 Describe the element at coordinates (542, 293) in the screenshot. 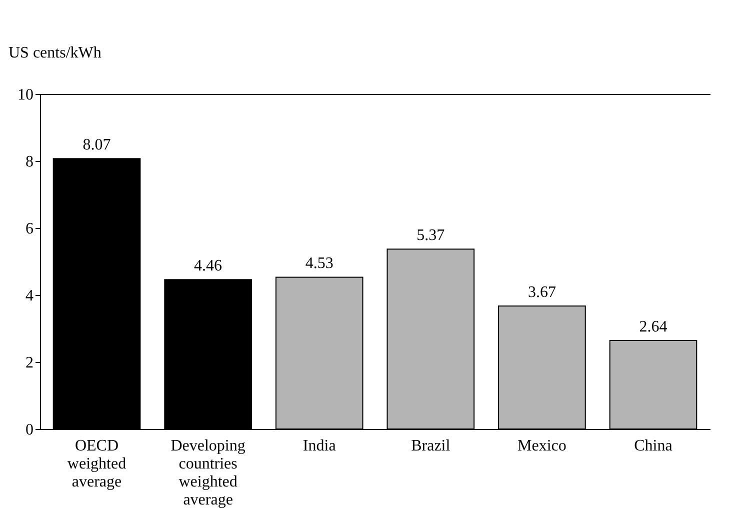

I see `data-label: 3.67` at that location.